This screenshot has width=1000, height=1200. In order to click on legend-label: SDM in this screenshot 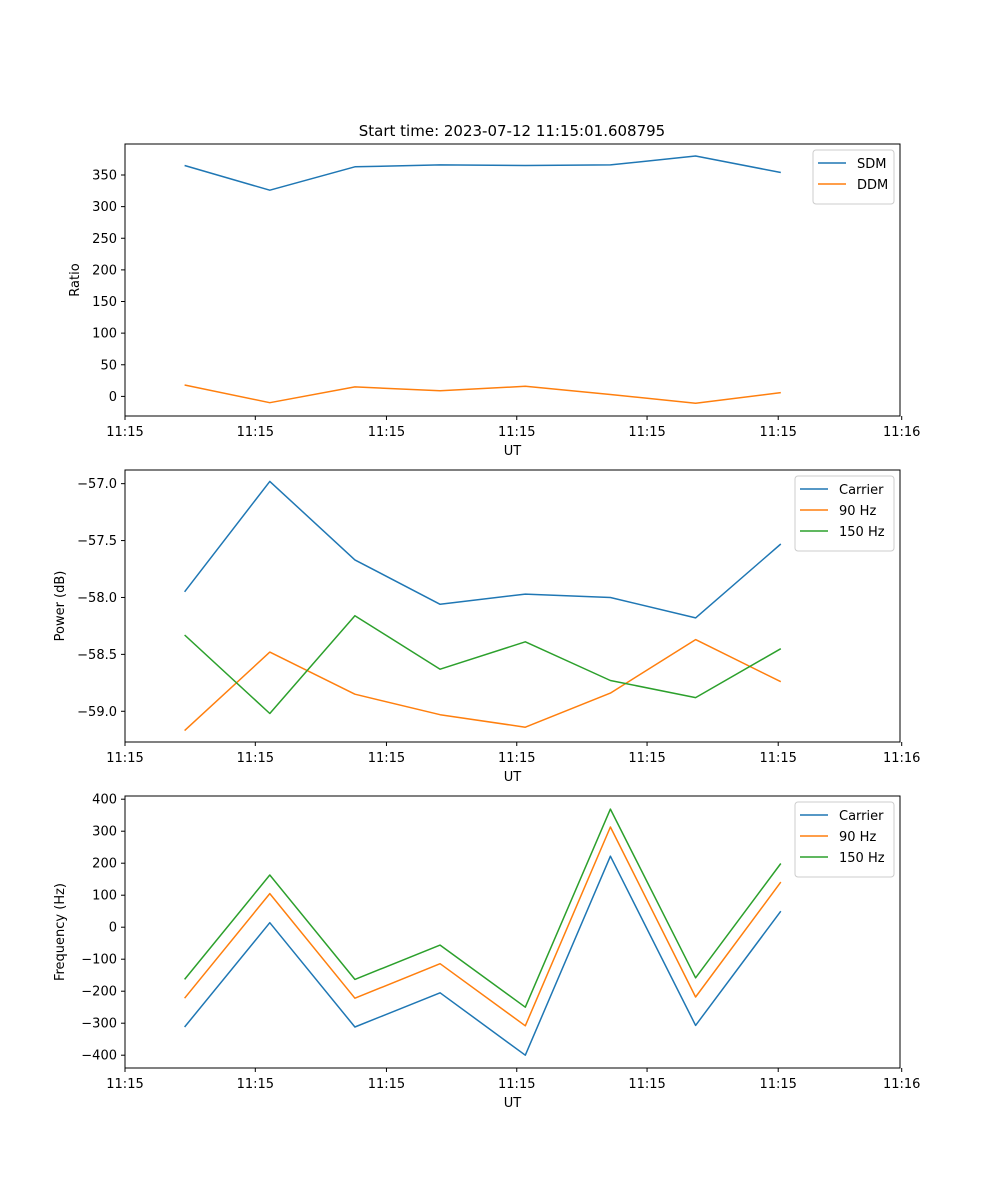, I will do `click(871, 164)`.